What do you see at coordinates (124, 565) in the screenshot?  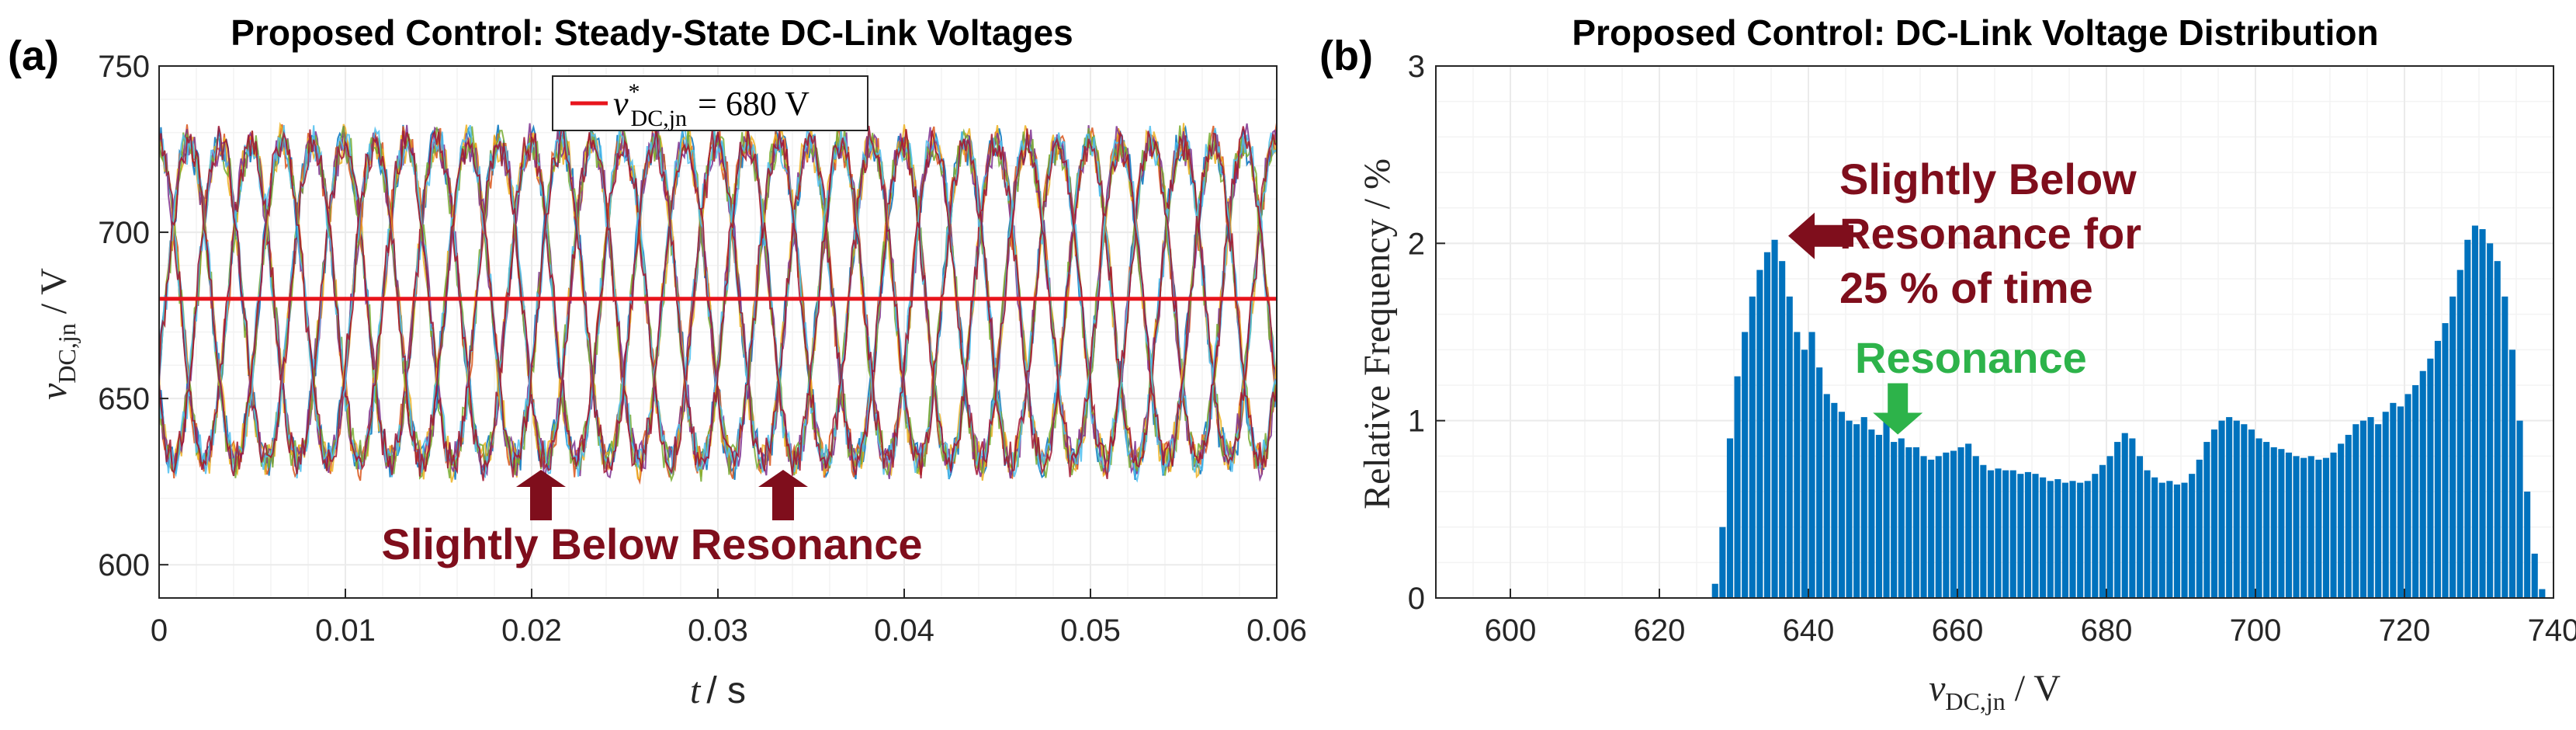 I see `y-tick-label: 600` at bounding box center [124, 565].